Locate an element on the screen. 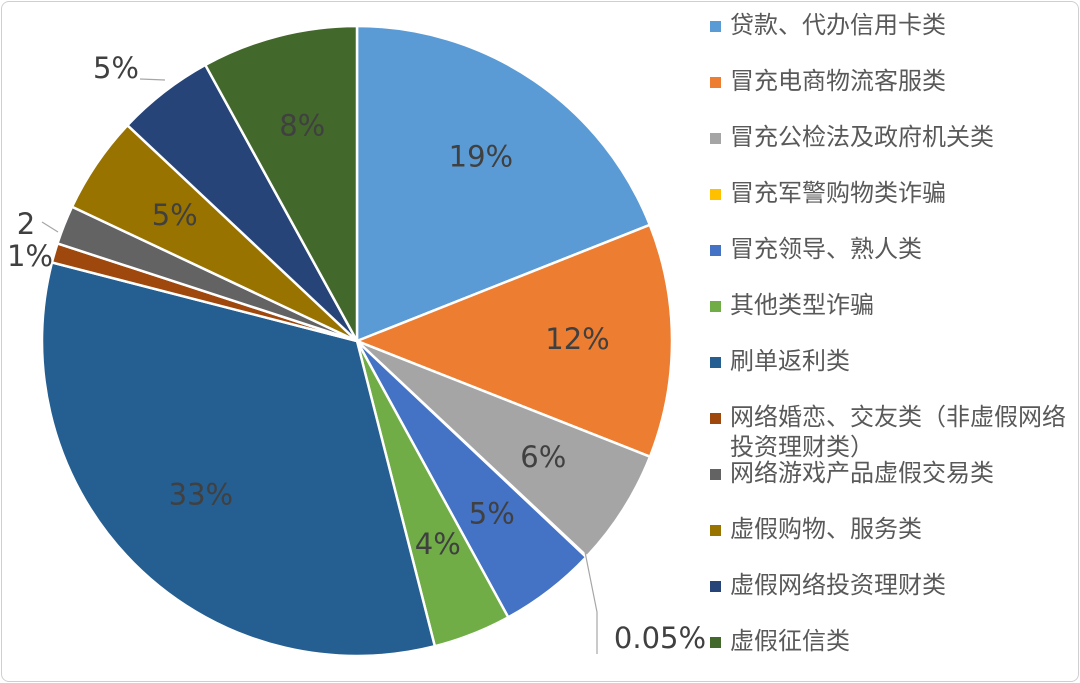  legend-label: 虚假购物、服务类 is located at coordinates (826, 529).